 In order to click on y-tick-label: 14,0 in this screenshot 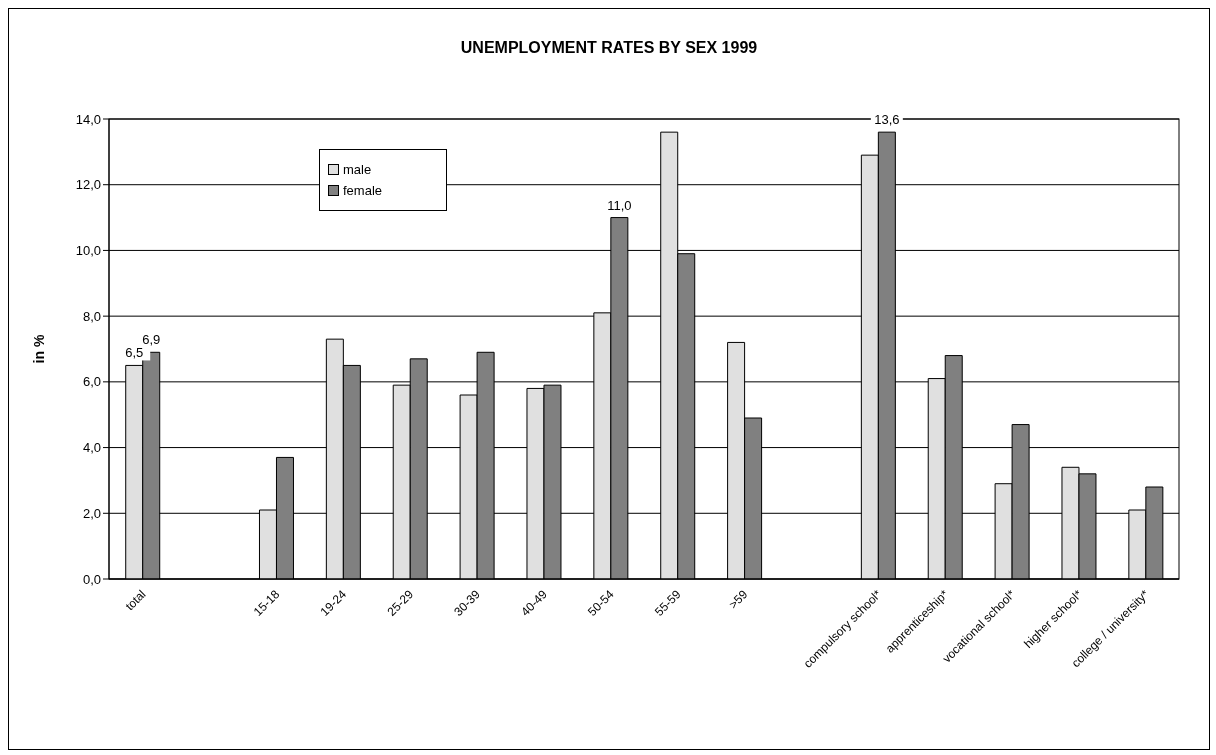, I will do `click(88, 119)`.